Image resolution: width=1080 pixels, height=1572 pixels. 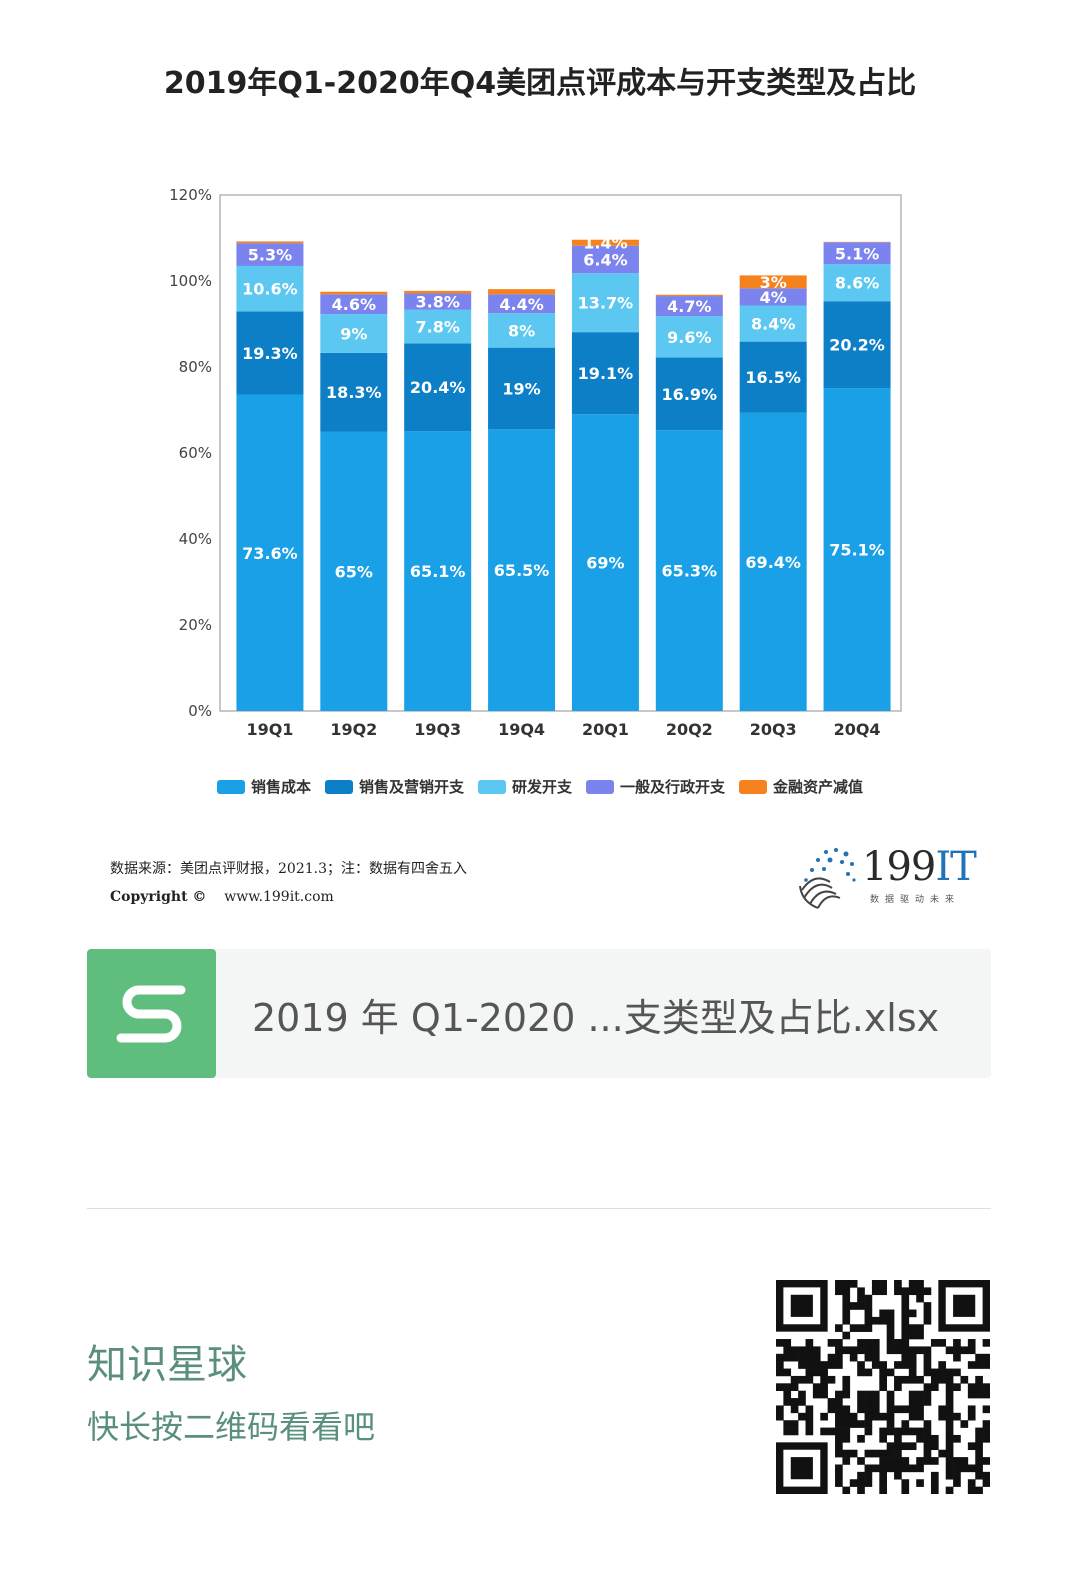 I want to click on data-label: 19.1%, so click(x=606, y=373).